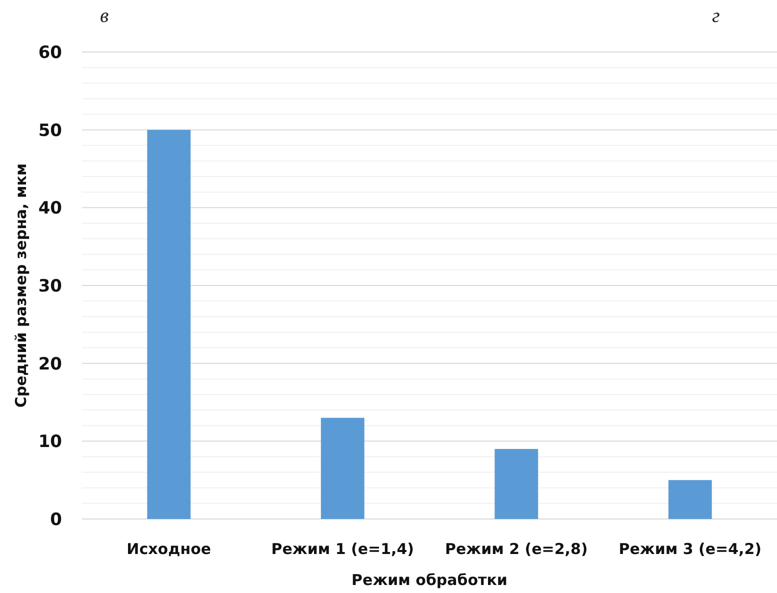 The image size is (777, 593). I want to click on x-tick-label: Исходное, so click(169, 549).